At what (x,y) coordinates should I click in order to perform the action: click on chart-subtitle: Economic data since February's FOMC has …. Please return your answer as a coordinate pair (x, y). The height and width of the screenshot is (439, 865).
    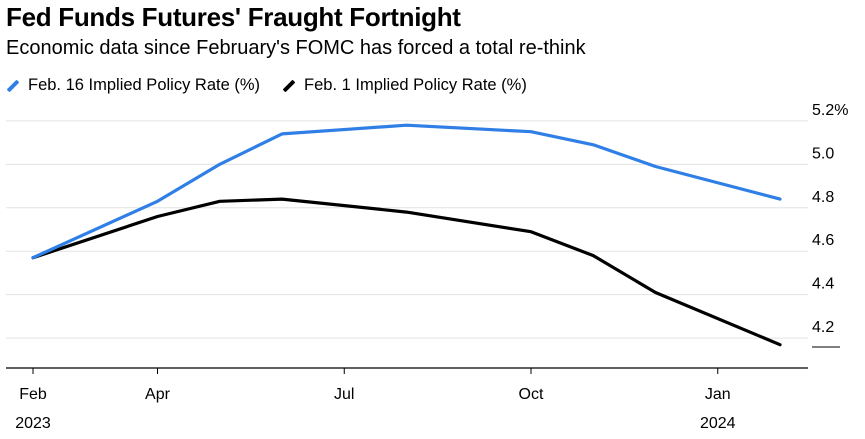
    Looking at the image, I should click on (296, 48).